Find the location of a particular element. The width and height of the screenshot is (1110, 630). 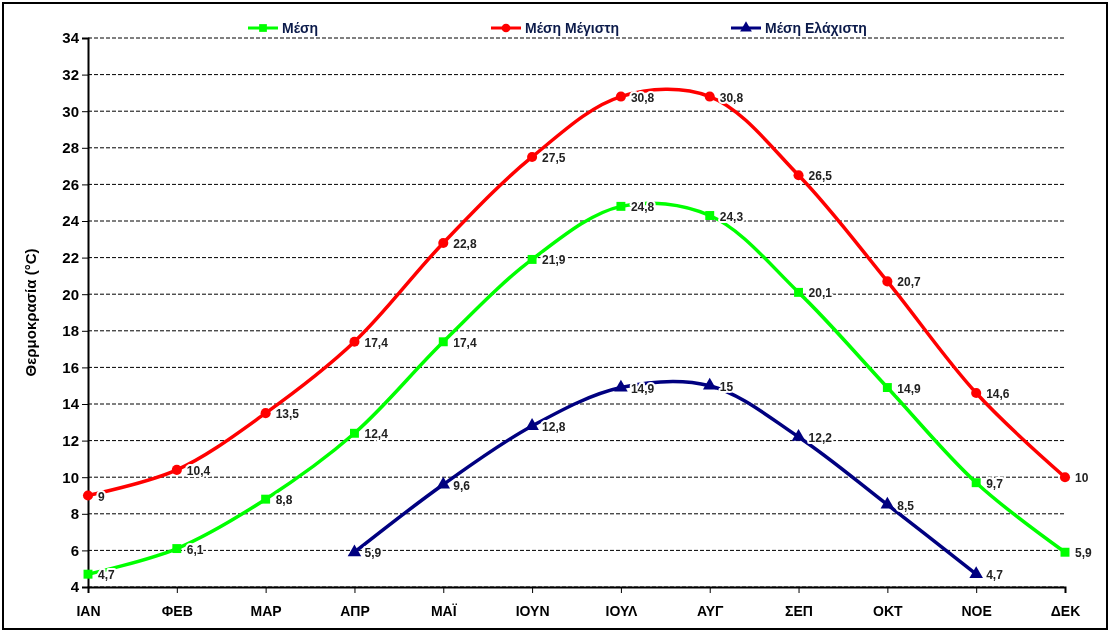

y-tick-label: 6 is located at coordinates (74, 550).